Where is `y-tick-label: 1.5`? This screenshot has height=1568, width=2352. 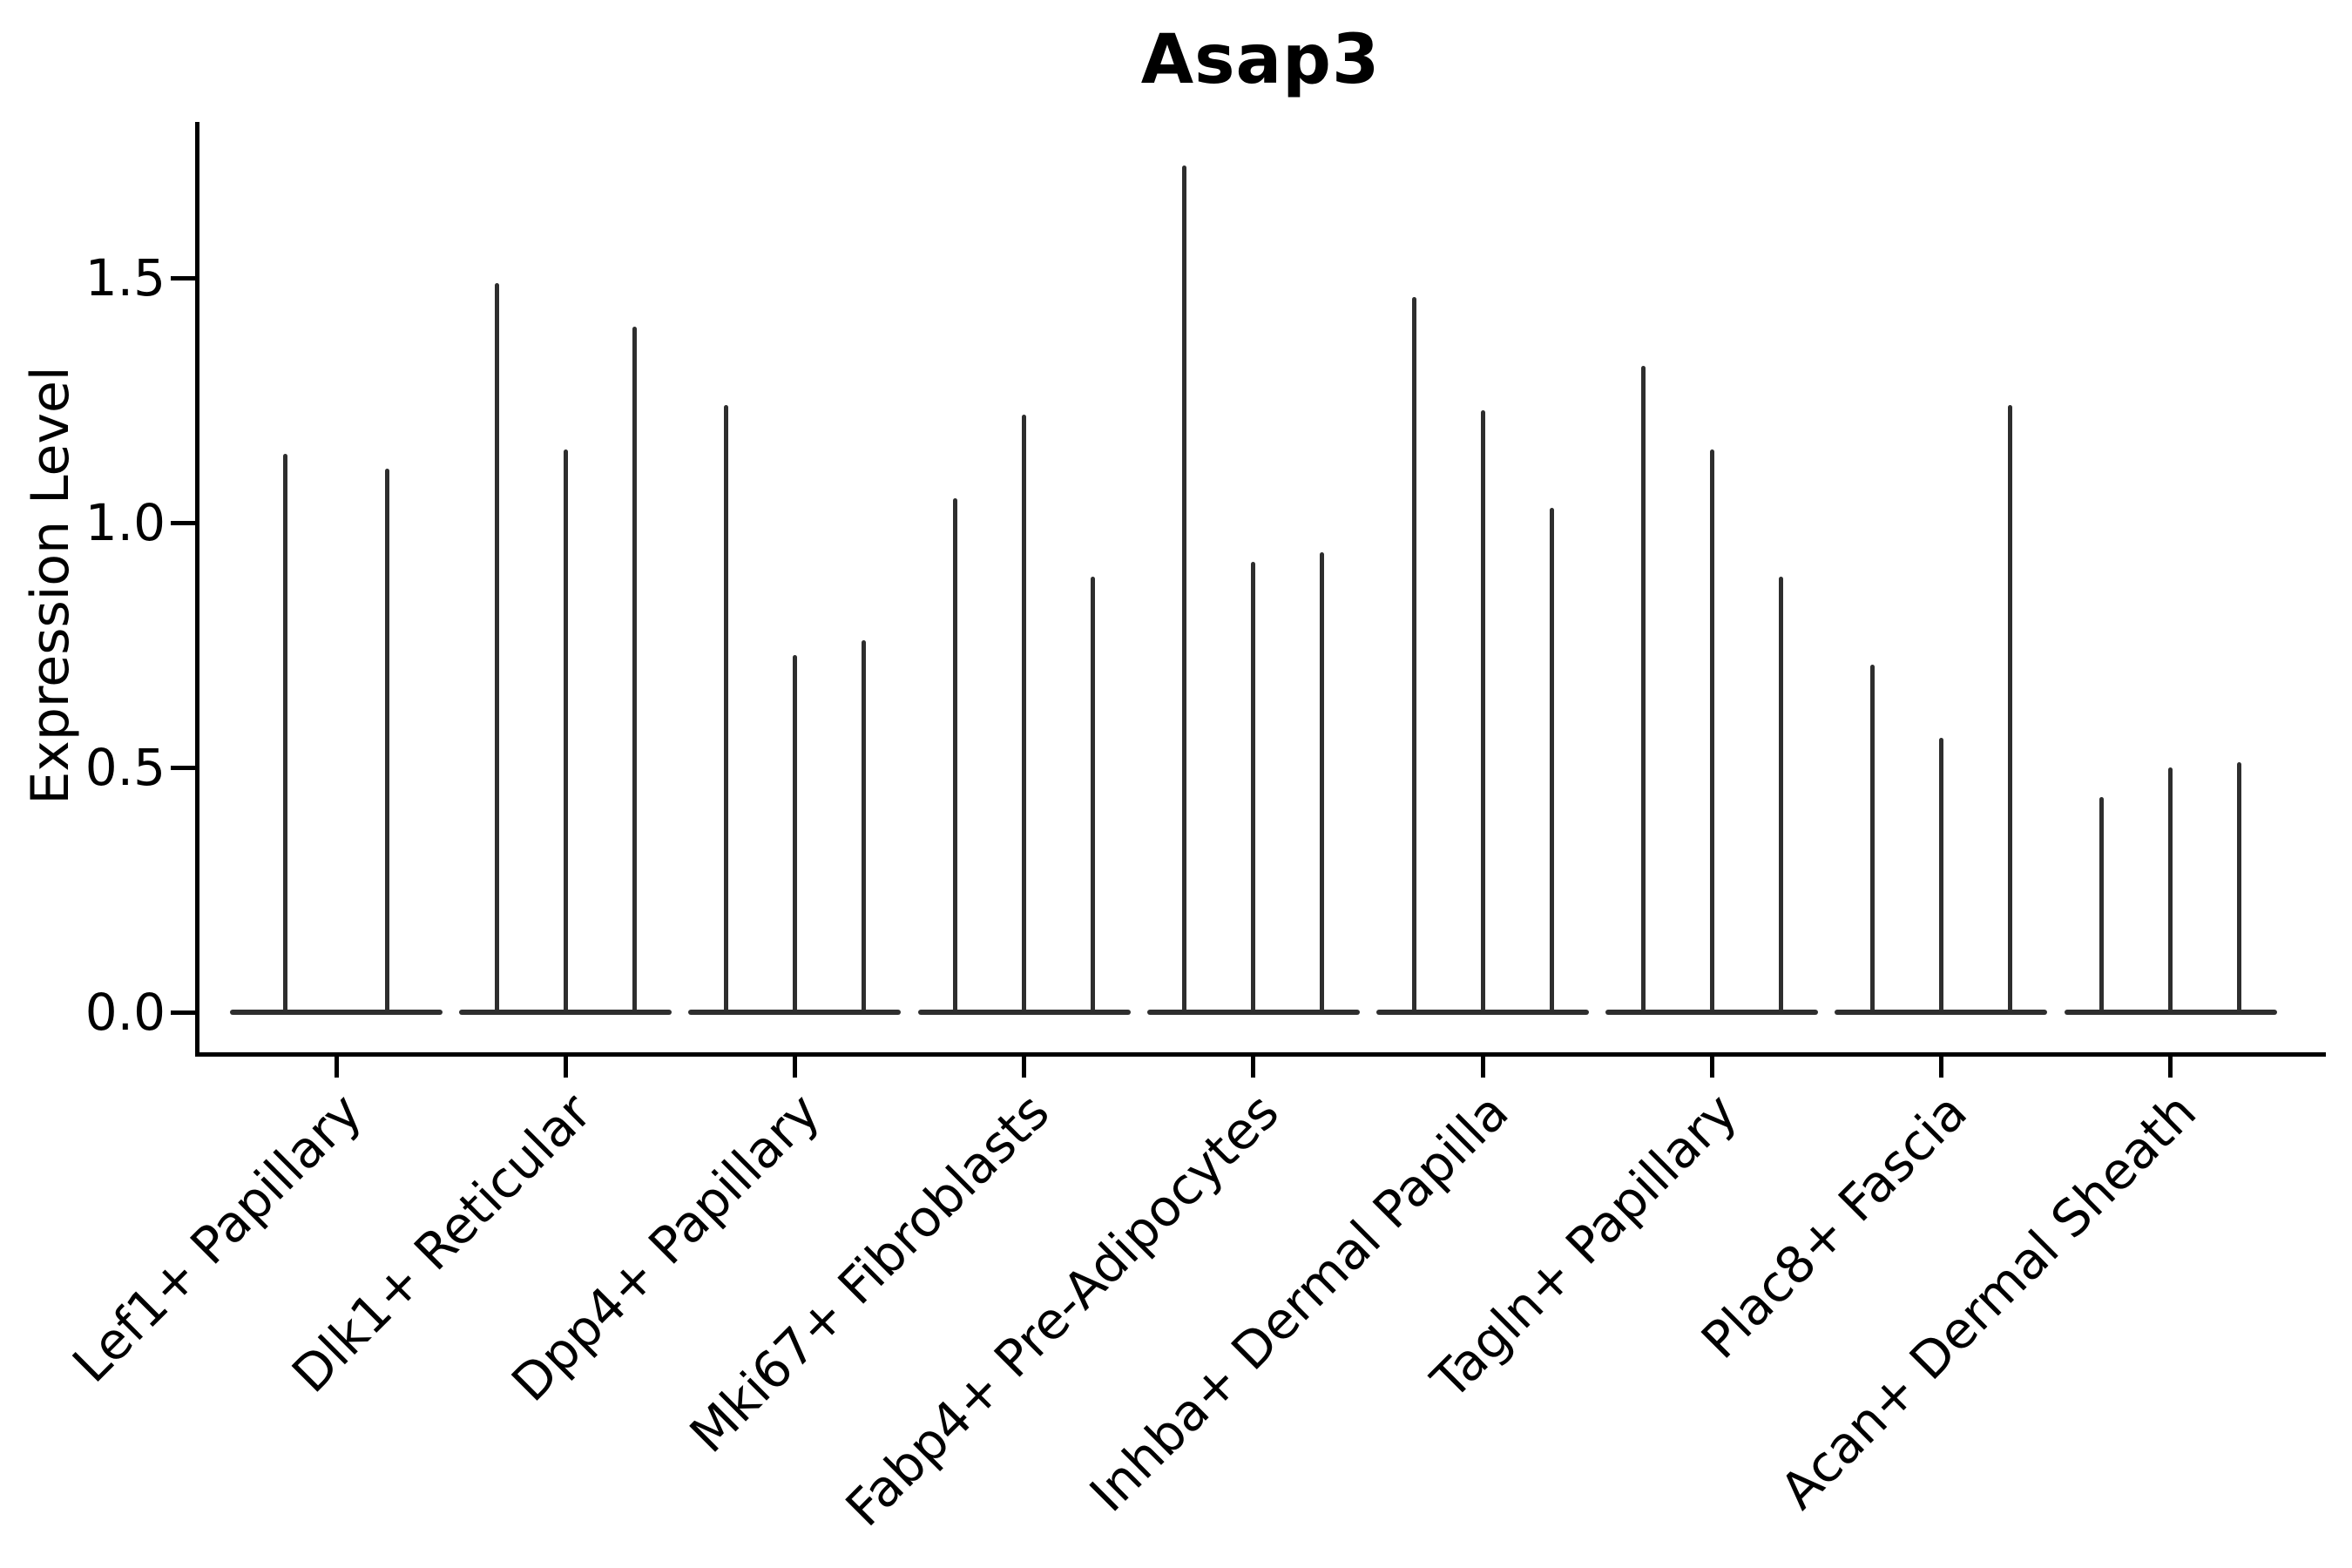 y-tick-label: 1.5 is located at coordinates (125, 278).